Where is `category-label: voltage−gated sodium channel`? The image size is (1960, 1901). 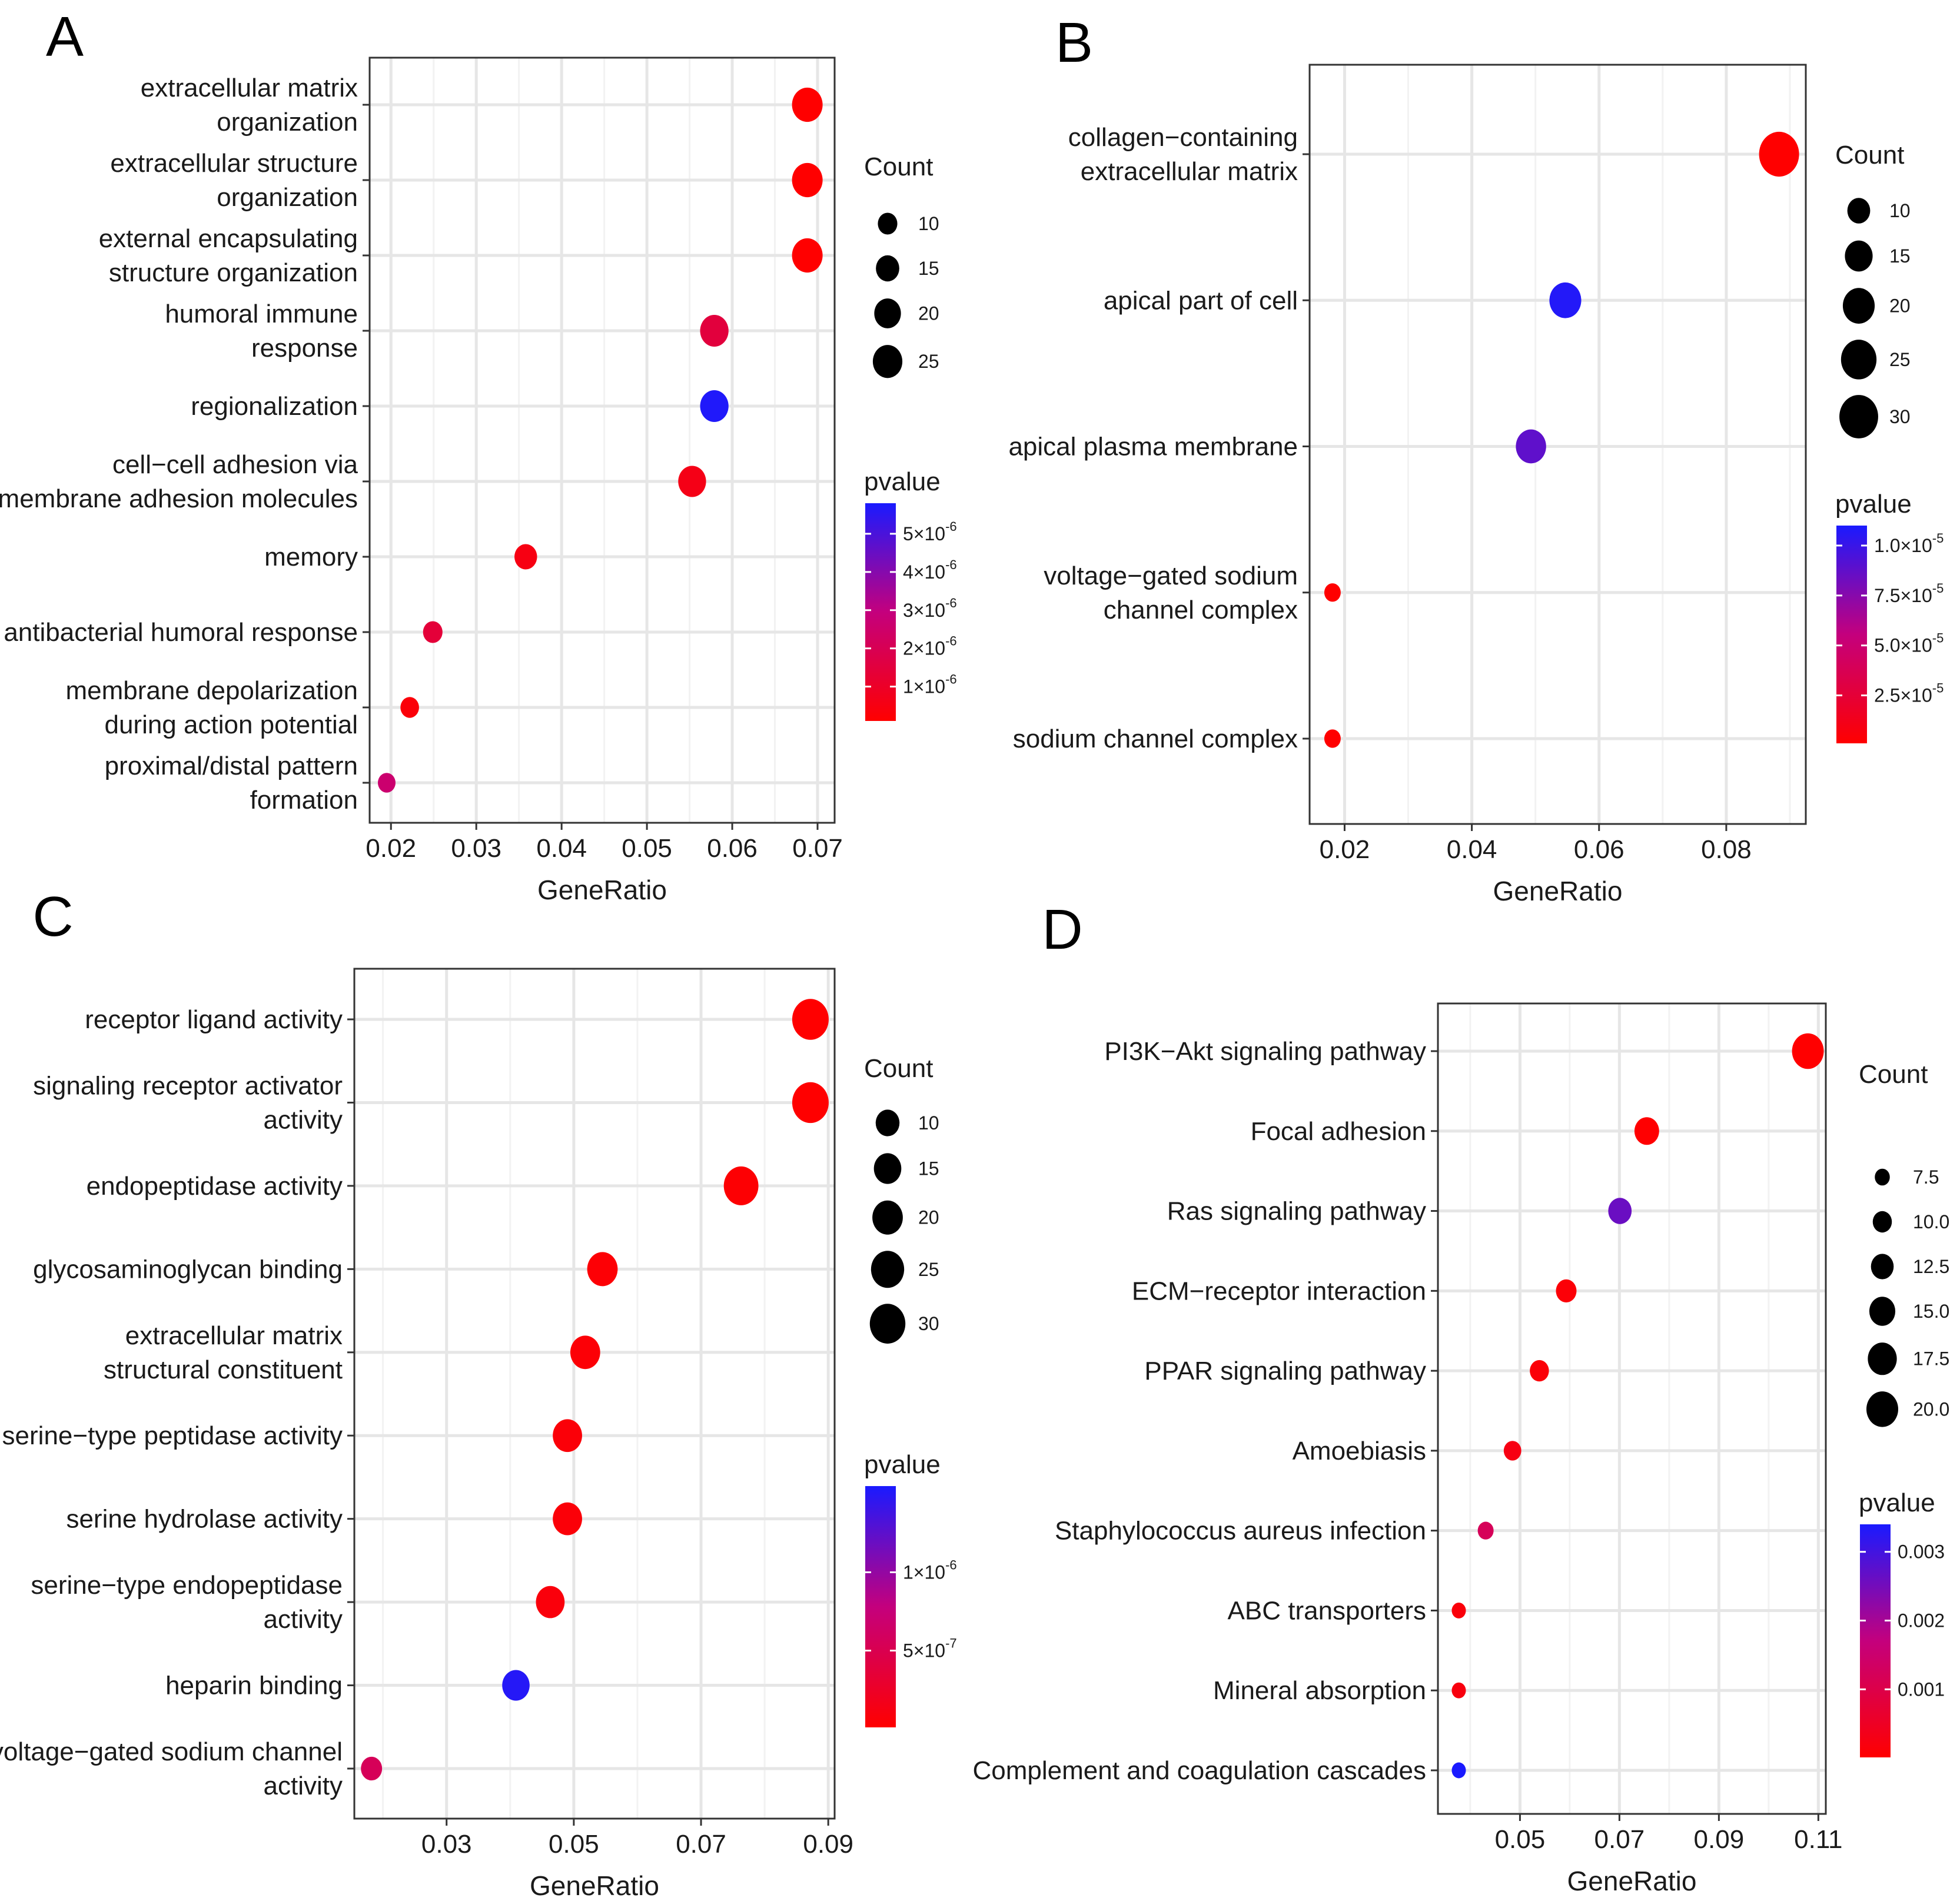
category-label: voltage−gated sodium channel is located at coordinates (171, 1751).